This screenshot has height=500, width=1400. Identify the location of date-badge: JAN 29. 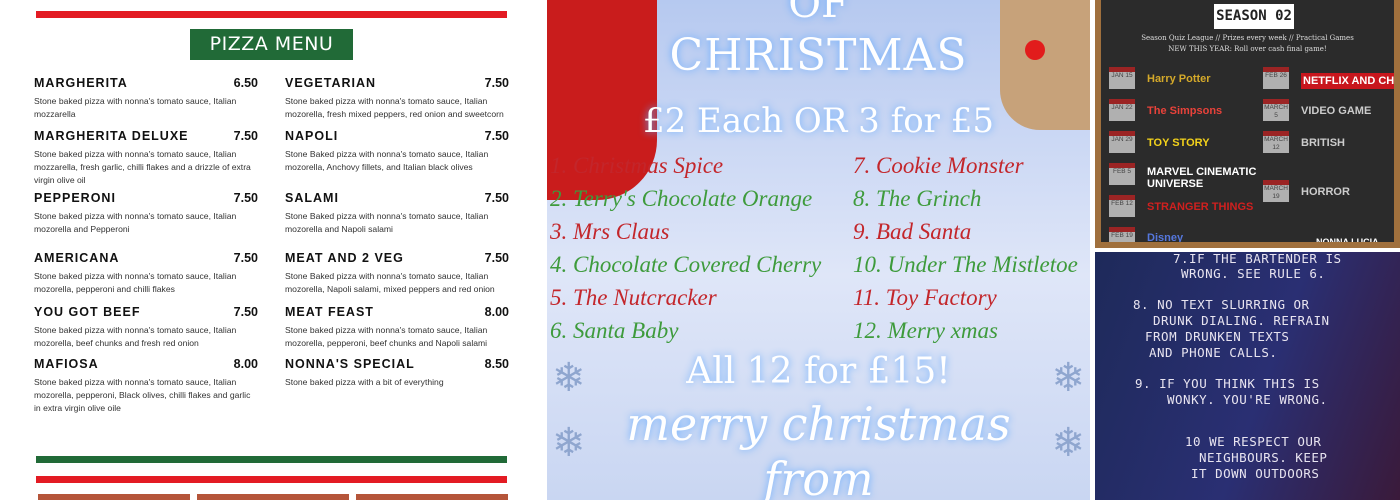
(1122, 142).